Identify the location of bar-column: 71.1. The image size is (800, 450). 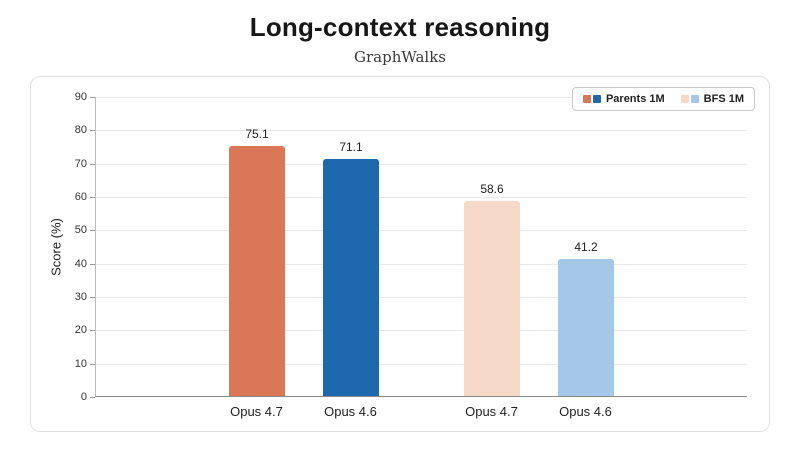
(351, 246).